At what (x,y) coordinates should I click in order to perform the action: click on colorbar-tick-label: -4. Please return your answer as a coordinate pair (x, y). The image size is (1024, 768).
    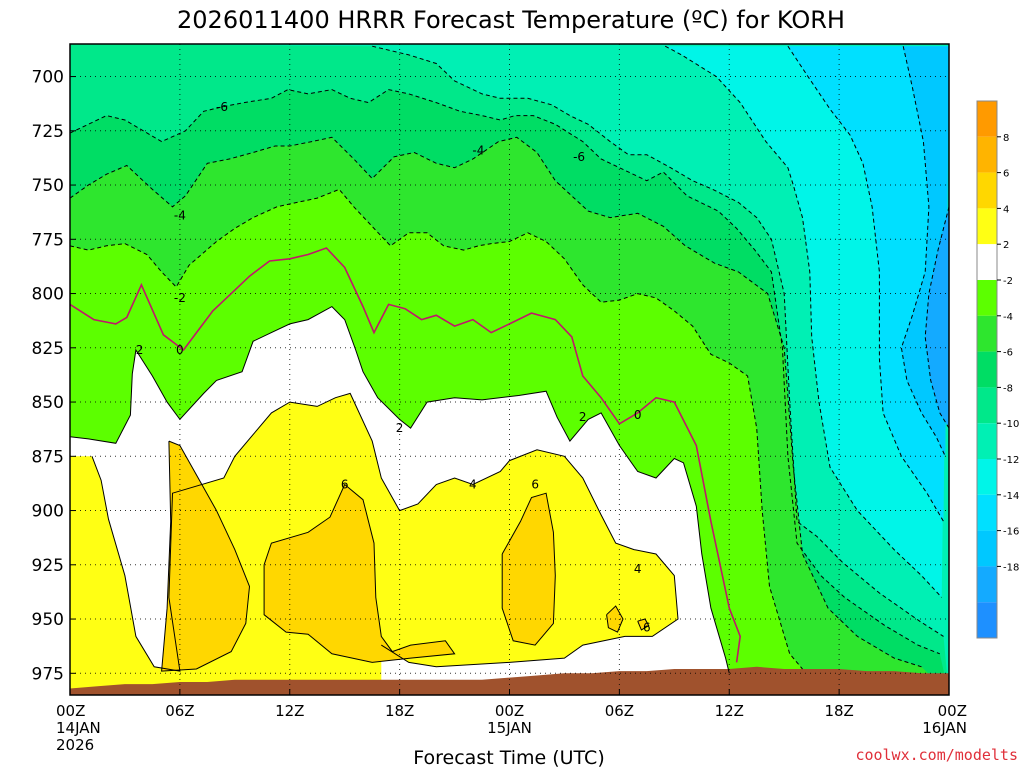
    Looking at the image, I should click on (1008, 317).